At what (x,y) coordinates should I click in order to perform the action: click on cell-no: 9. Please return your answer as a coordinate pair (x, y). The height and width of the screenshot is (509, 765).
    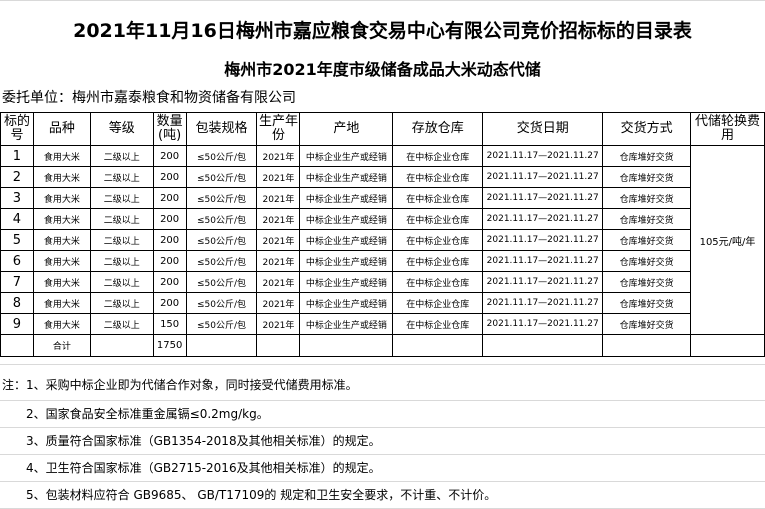
    Looking at the image, I should click on (17, 324).